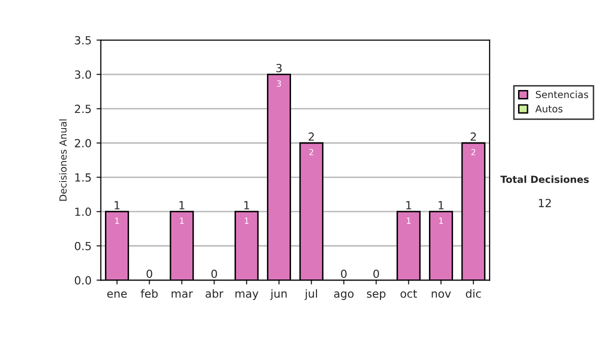 The image size is (600, 340). I want to click on y-tick-label: 0.0, so click(83, 280).